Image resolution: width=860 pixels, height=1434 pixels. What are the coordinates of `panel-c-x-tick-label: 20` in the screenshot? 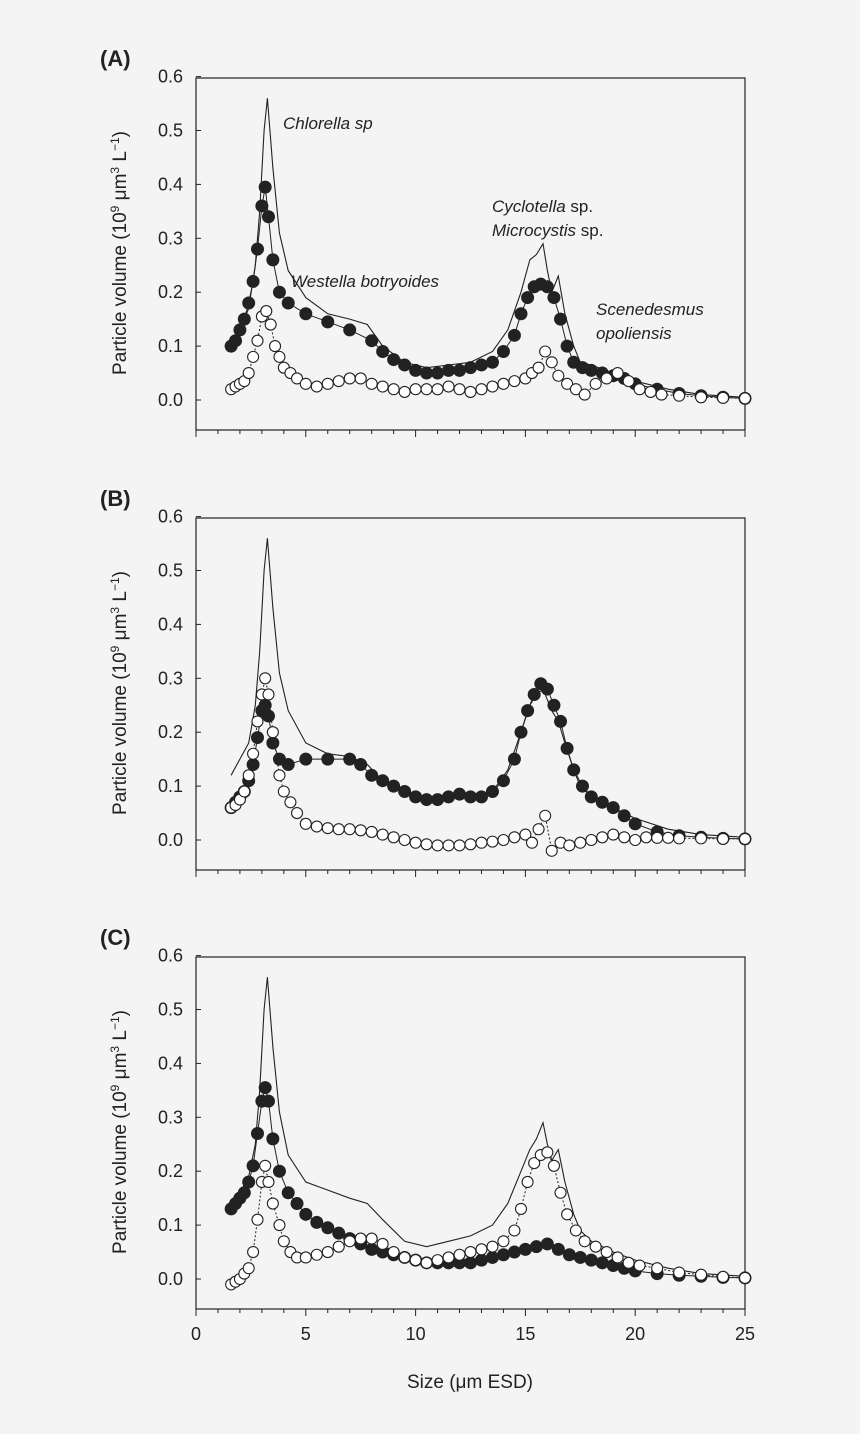 It's located at (635, 1334).